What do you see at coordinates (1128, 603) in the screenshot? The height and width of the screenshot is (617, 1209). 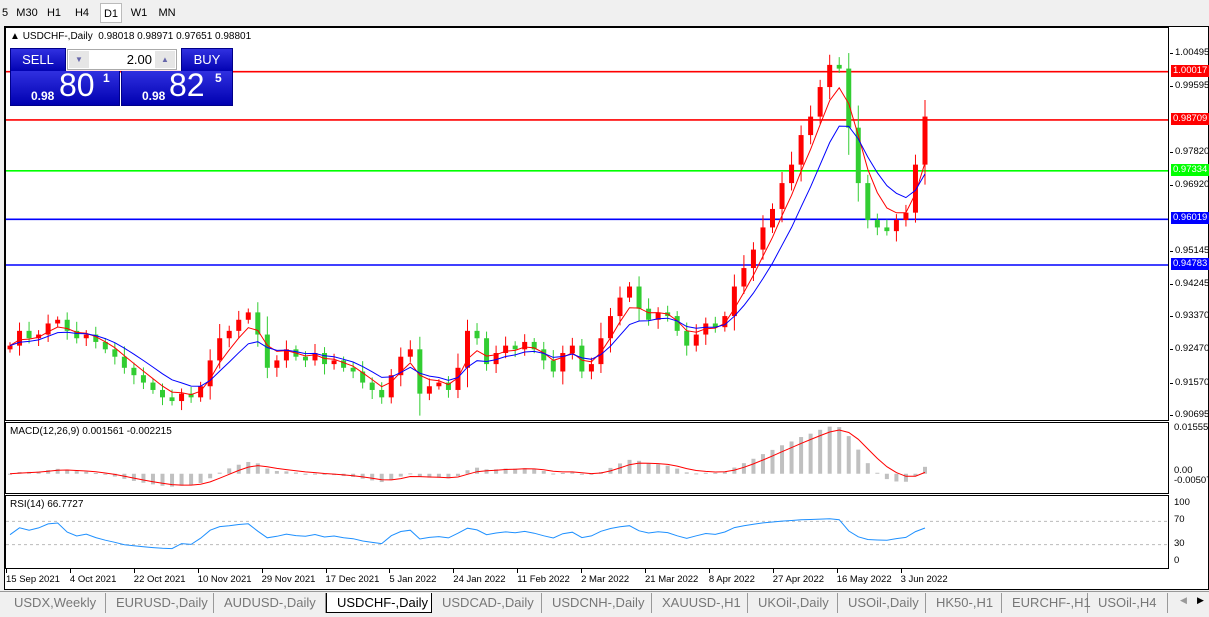 I see `chart-tab: USOil-,H4` at bounding box center [1128, 603].